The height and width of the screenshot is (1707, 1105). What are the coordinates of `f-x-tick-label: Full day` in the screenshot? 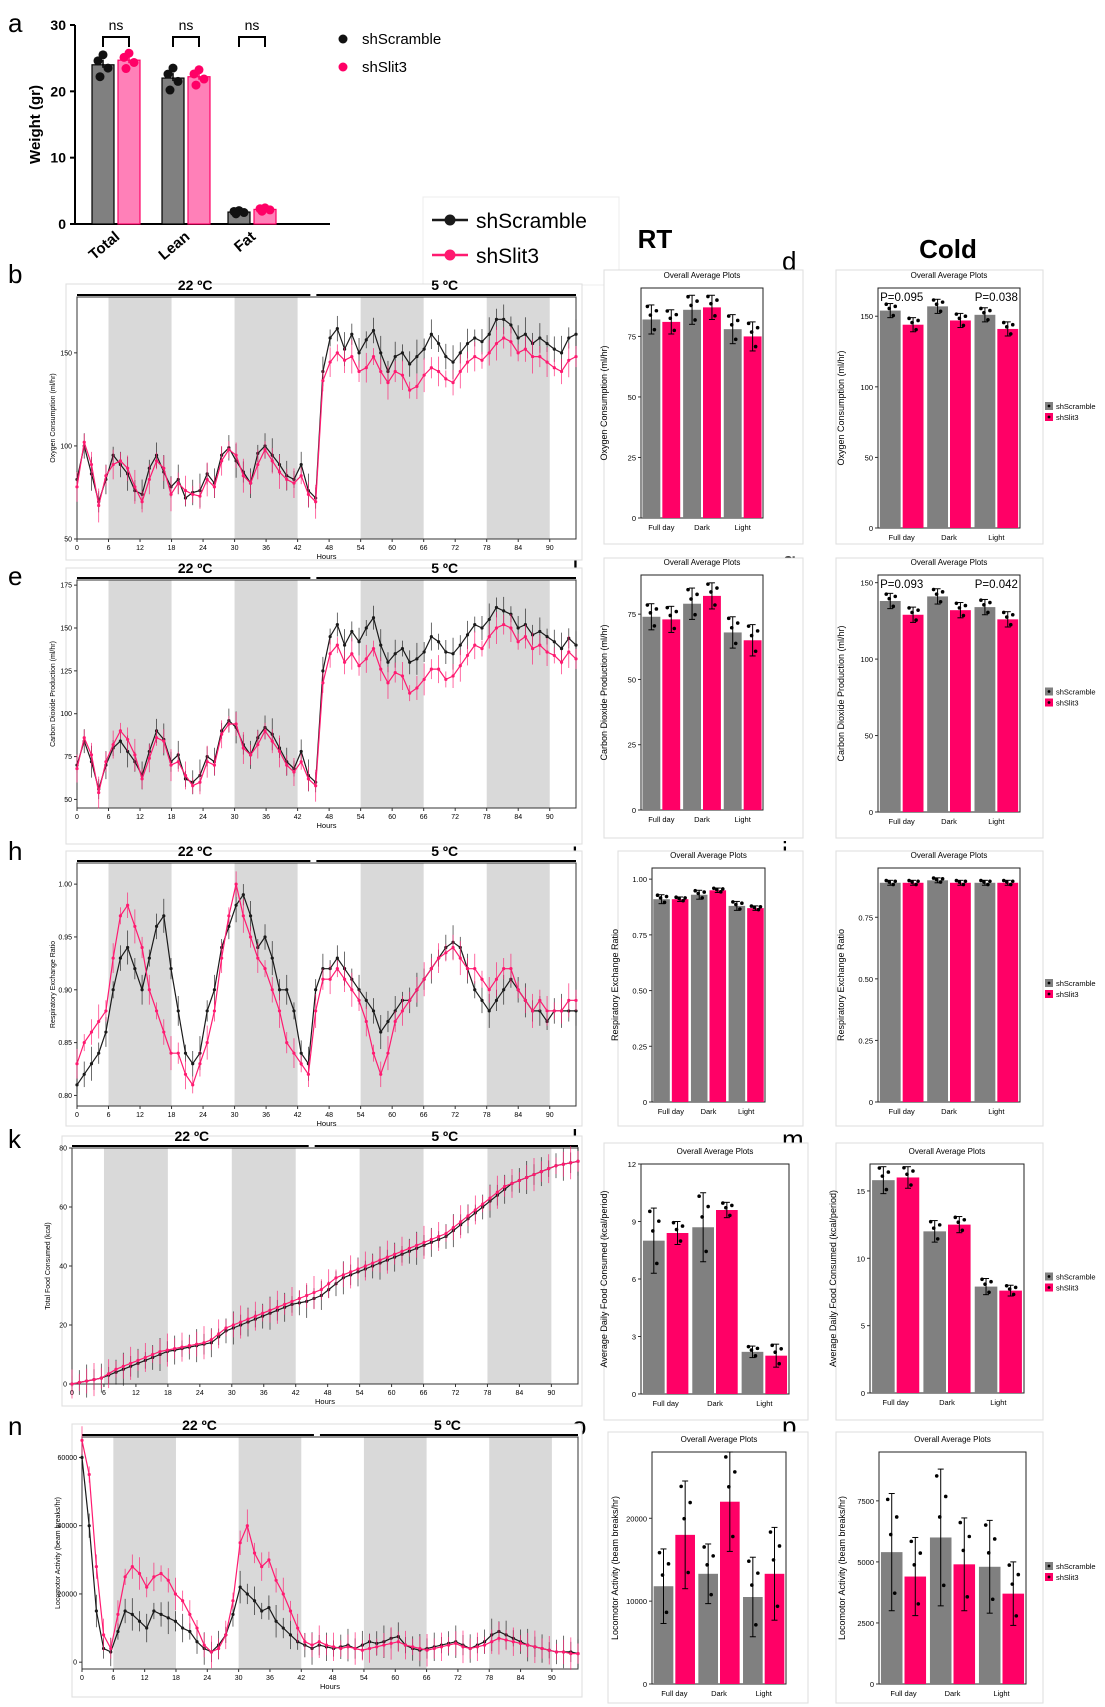 It's located at (661, 819).